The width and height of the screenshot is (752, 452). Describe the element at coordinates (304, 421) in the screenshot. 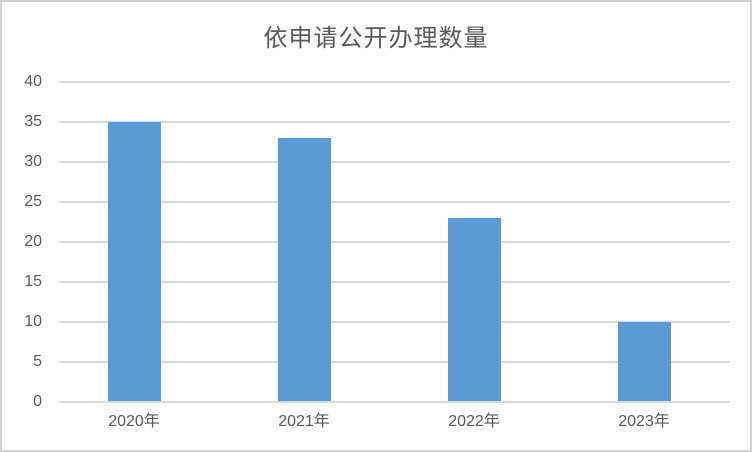

I see `x-category-label: 2021年` at that location.